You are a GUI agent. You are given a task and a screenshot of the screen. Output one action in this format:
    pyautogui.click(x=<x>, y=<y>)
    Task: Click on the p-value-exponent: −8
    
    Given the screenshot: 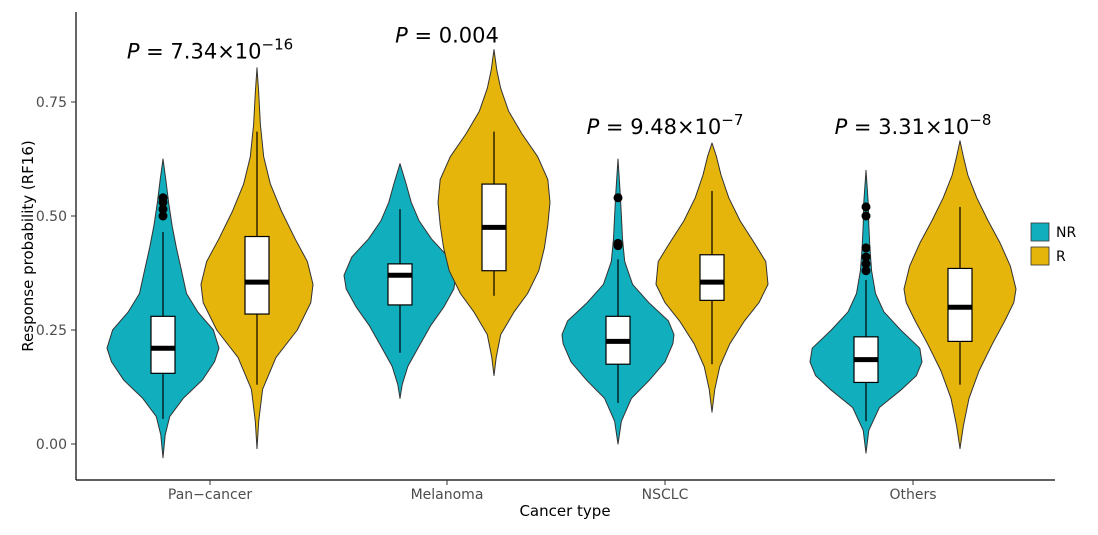 What is the action you would take?
    pyautogui.click(x=980, y=120)
    